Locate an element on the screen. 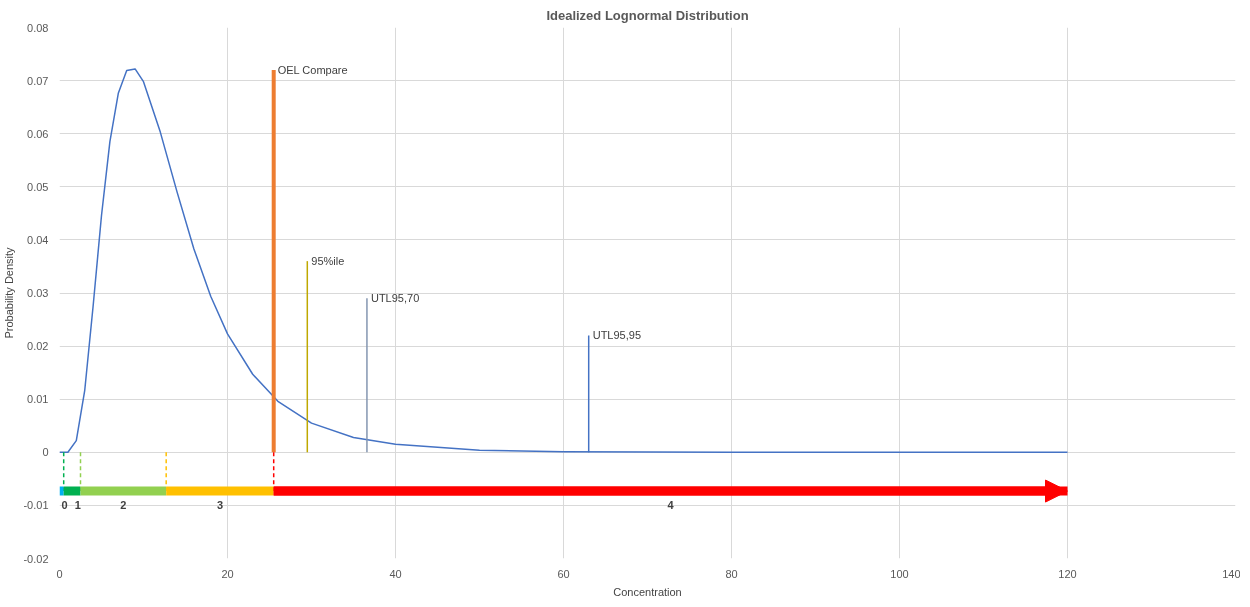  y-tick-label: 0 is located at coordinates (45, 452).